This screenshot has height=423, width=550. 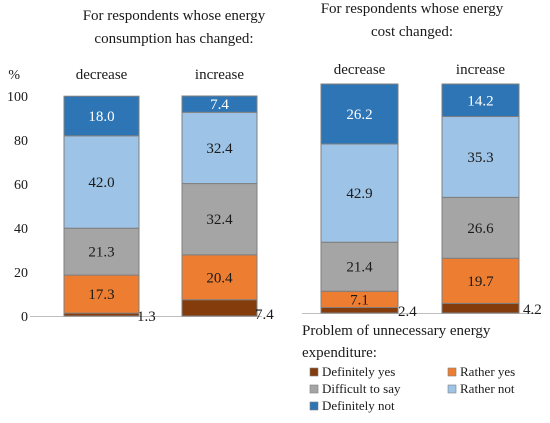 I want to click on y-tick-label: 20, so click(x=21, y=273).